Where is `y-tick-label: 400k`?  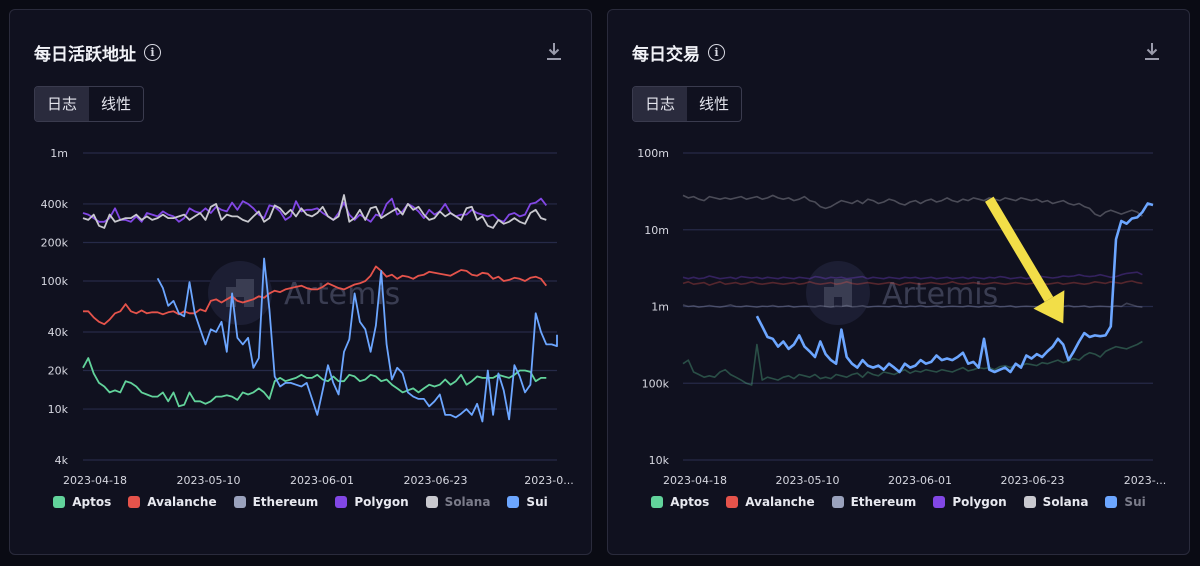
y-tick-label: 400k is located at coordinates (55, 204).